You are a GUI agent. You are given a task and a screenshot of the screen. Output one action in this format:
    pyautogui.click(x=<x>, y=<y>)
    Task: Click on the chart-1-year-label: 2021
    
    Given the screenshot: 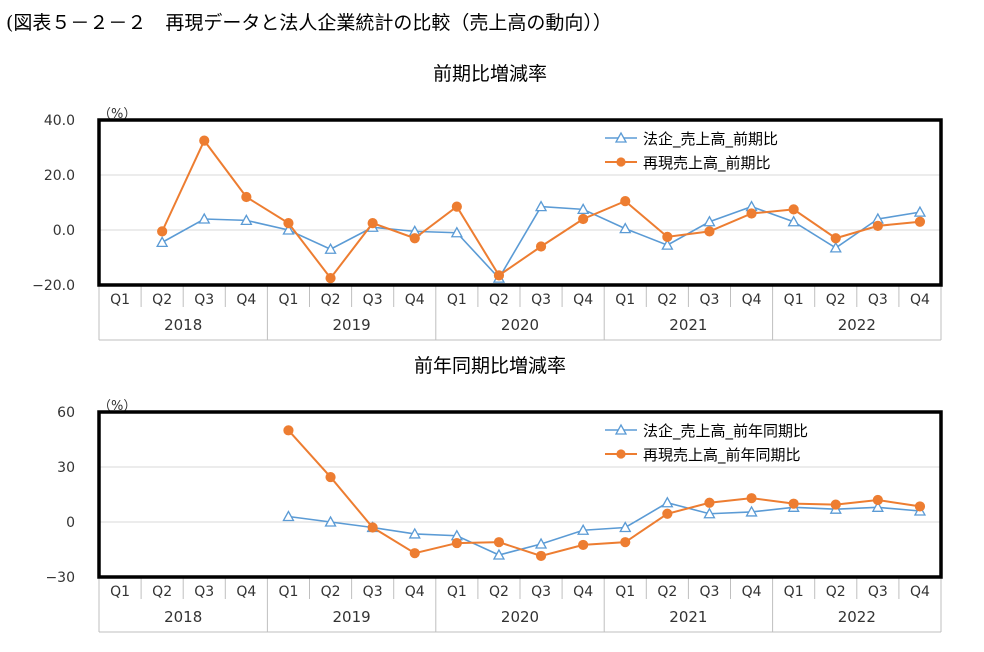 What is the action you would take?
    pyautogui.click(x=688, y=325)
    